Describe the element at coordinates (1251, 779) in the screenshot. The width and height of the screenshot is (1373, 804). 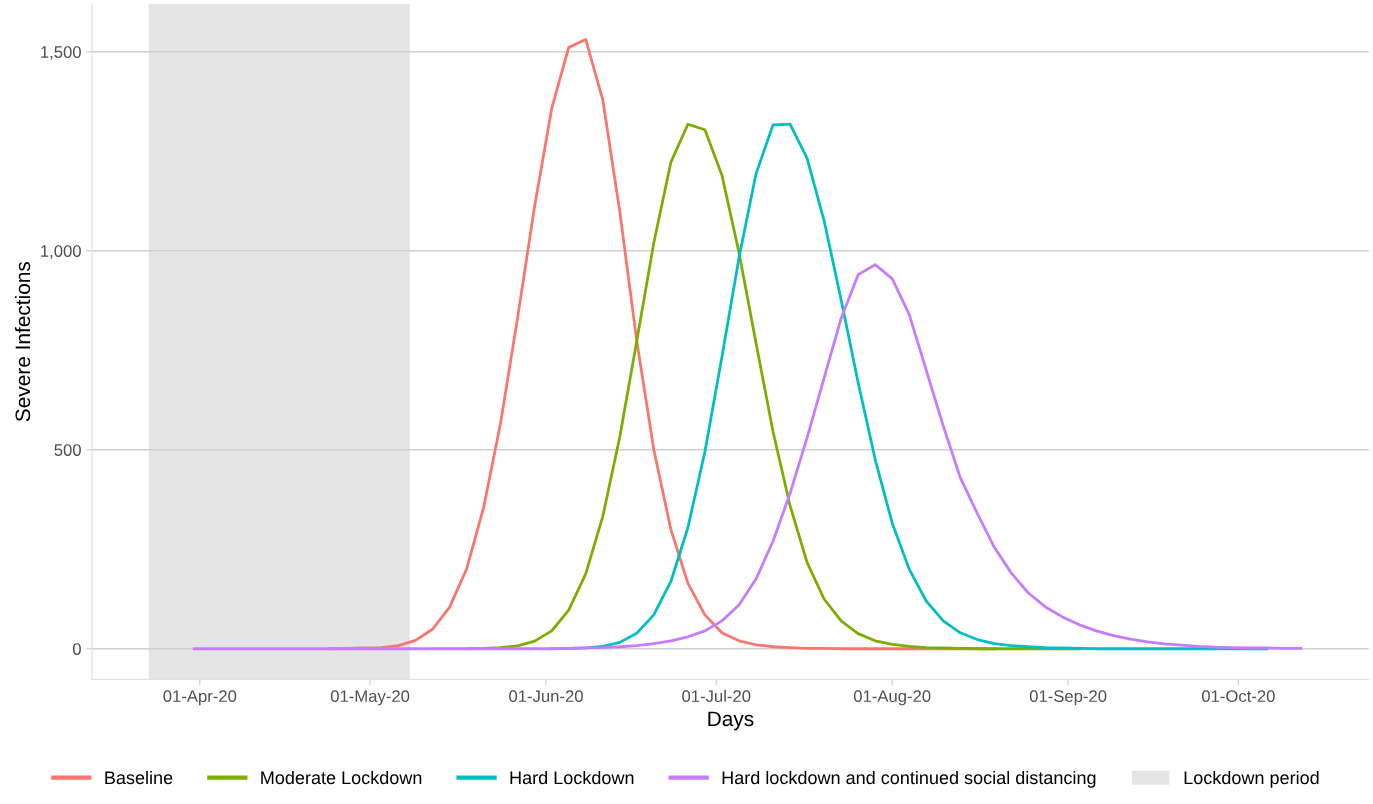
I see `legend-label: Lockdown period` at that location.